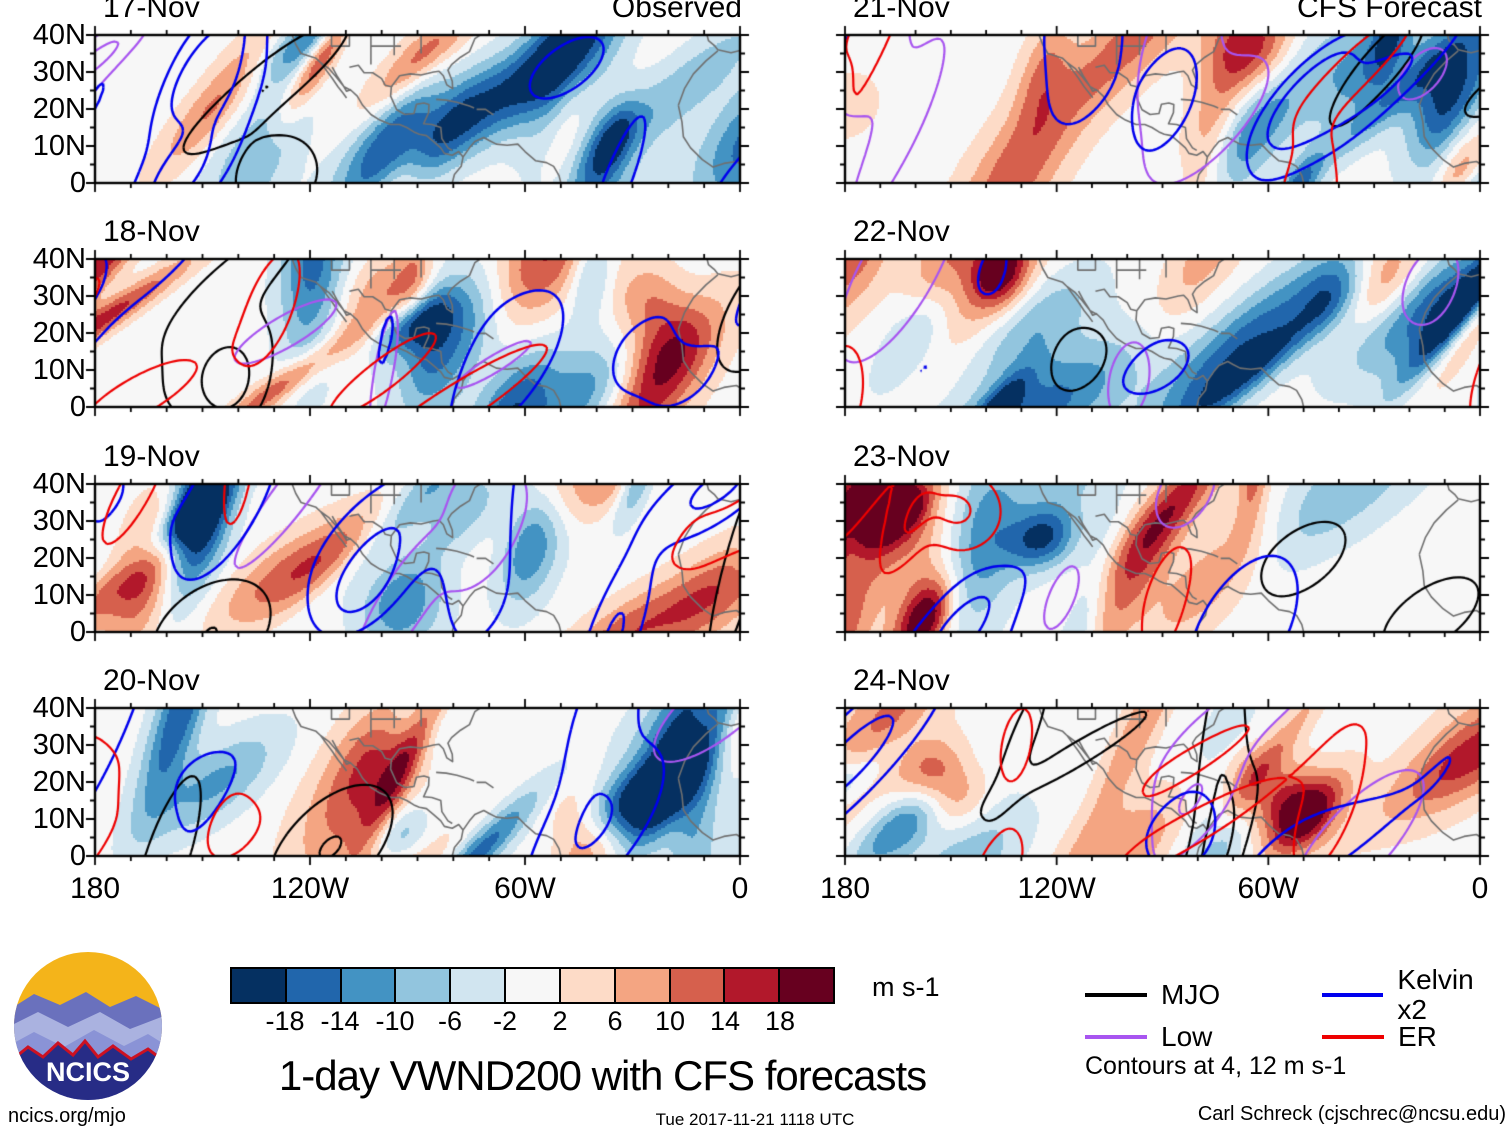  I want to click on panel-forecast-24-nov: 24-Nov, so click(1162, 765).